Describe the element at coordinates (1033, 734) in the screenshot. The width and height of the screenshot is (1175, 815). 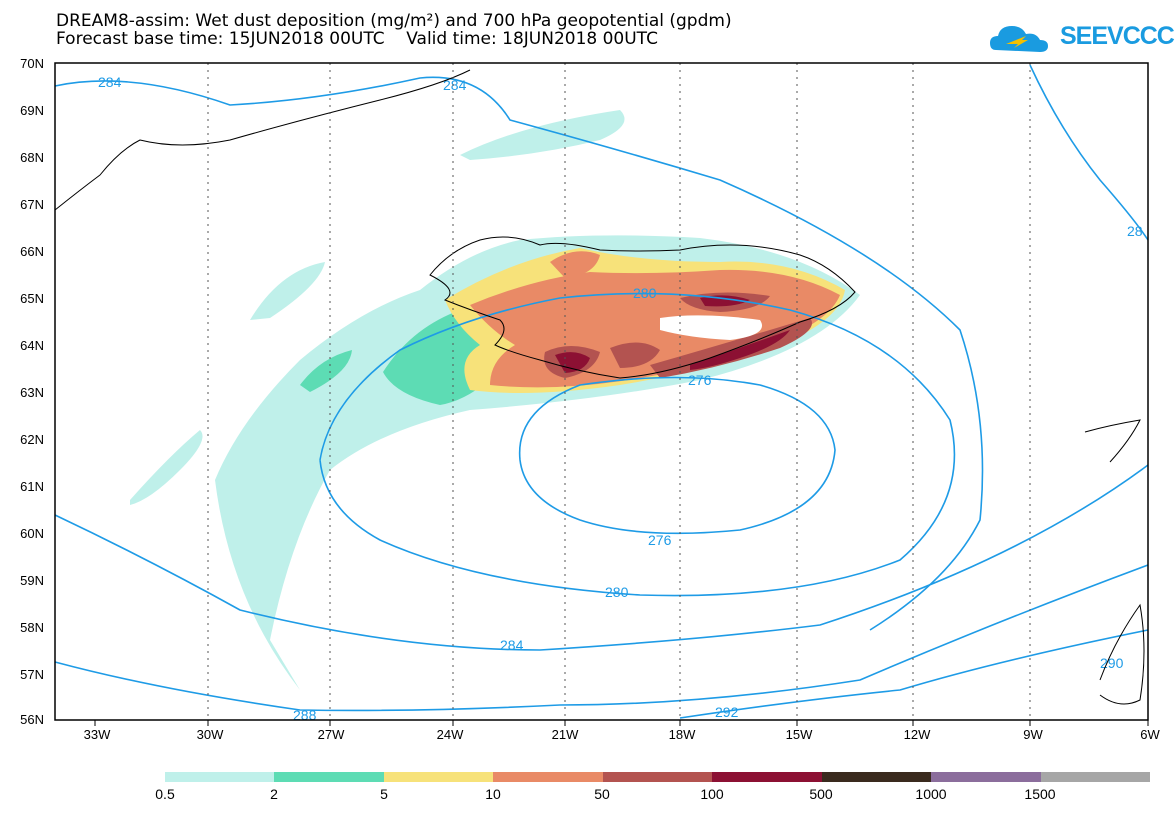
I see `lon-label: 9W` at that location.